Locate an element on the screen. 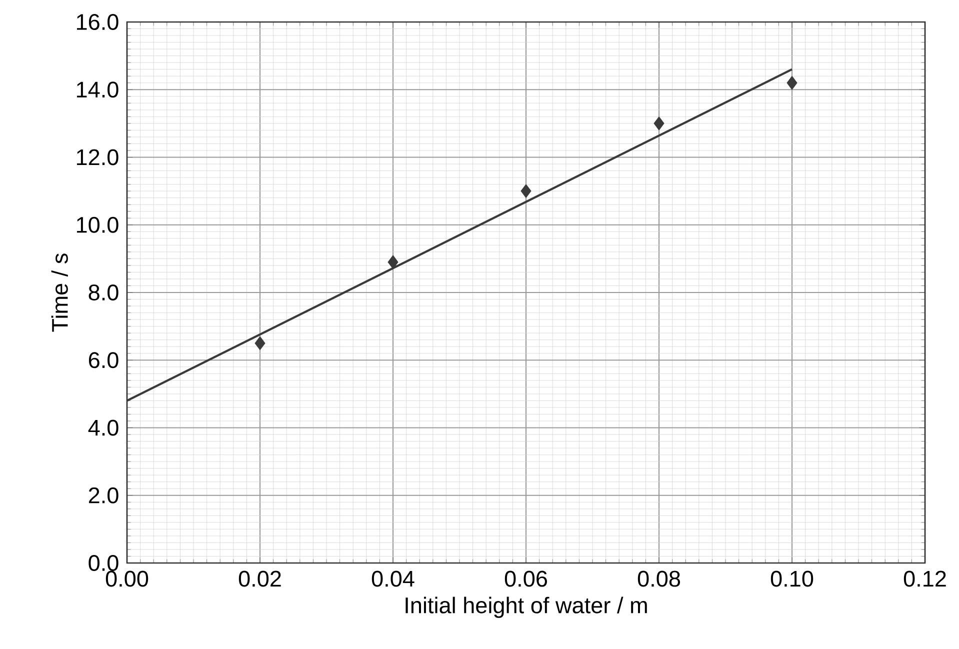 Image resolution: width=959 pixels, height=649 pixels. x-tick-label: 0.04 is located at coordinates (393, 578).